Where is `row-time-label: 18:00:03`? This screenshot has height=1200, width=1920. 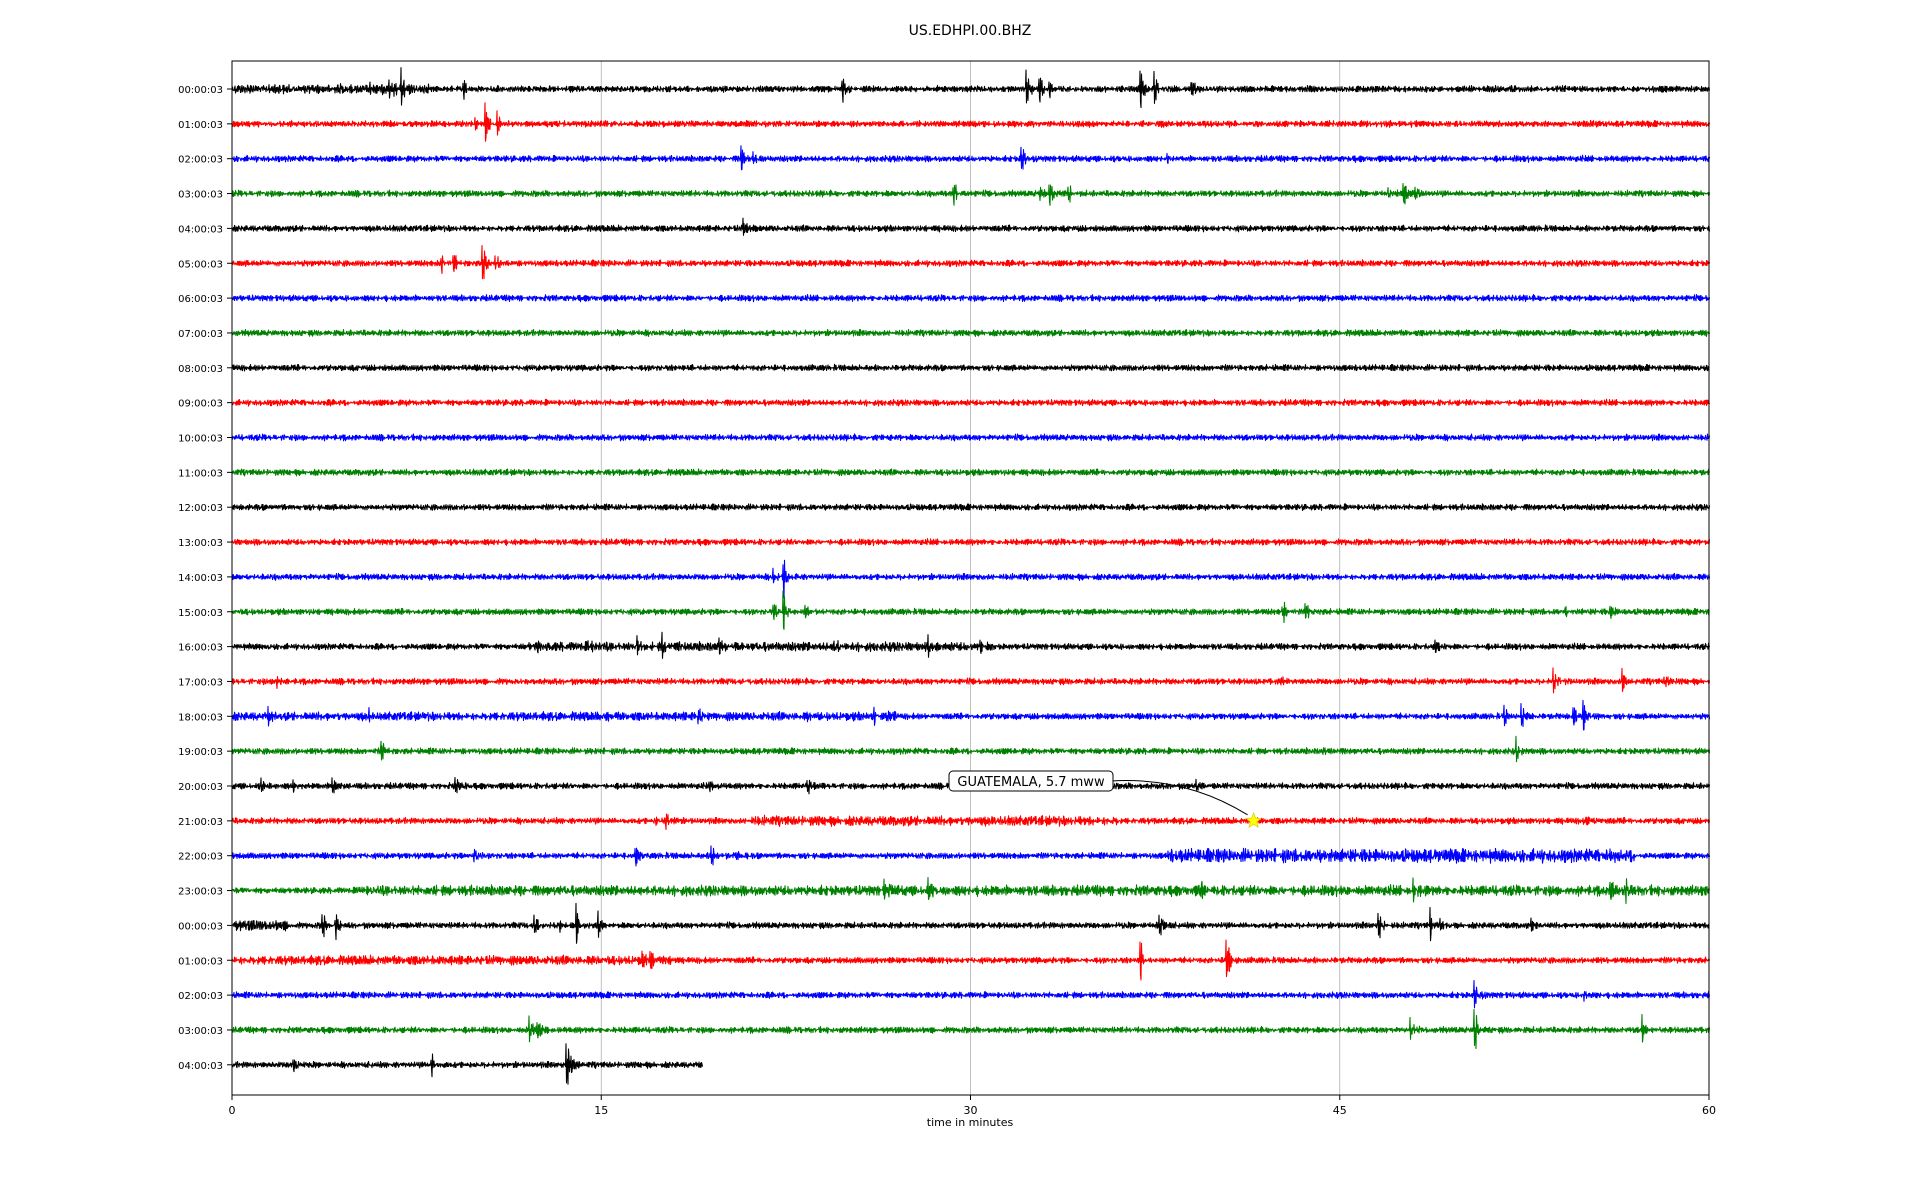 row-time-label: 18:00:03 is located at coordinates (200, 717).